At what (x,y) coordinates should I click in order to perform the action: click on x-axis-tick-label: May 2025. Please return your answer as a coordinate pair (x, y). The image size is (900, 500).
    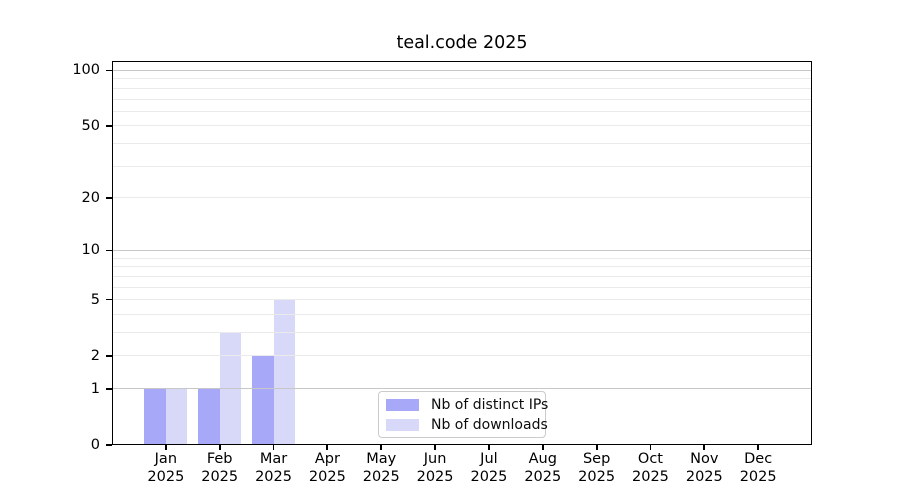
    Looking at the image, I should click on (381, 468).